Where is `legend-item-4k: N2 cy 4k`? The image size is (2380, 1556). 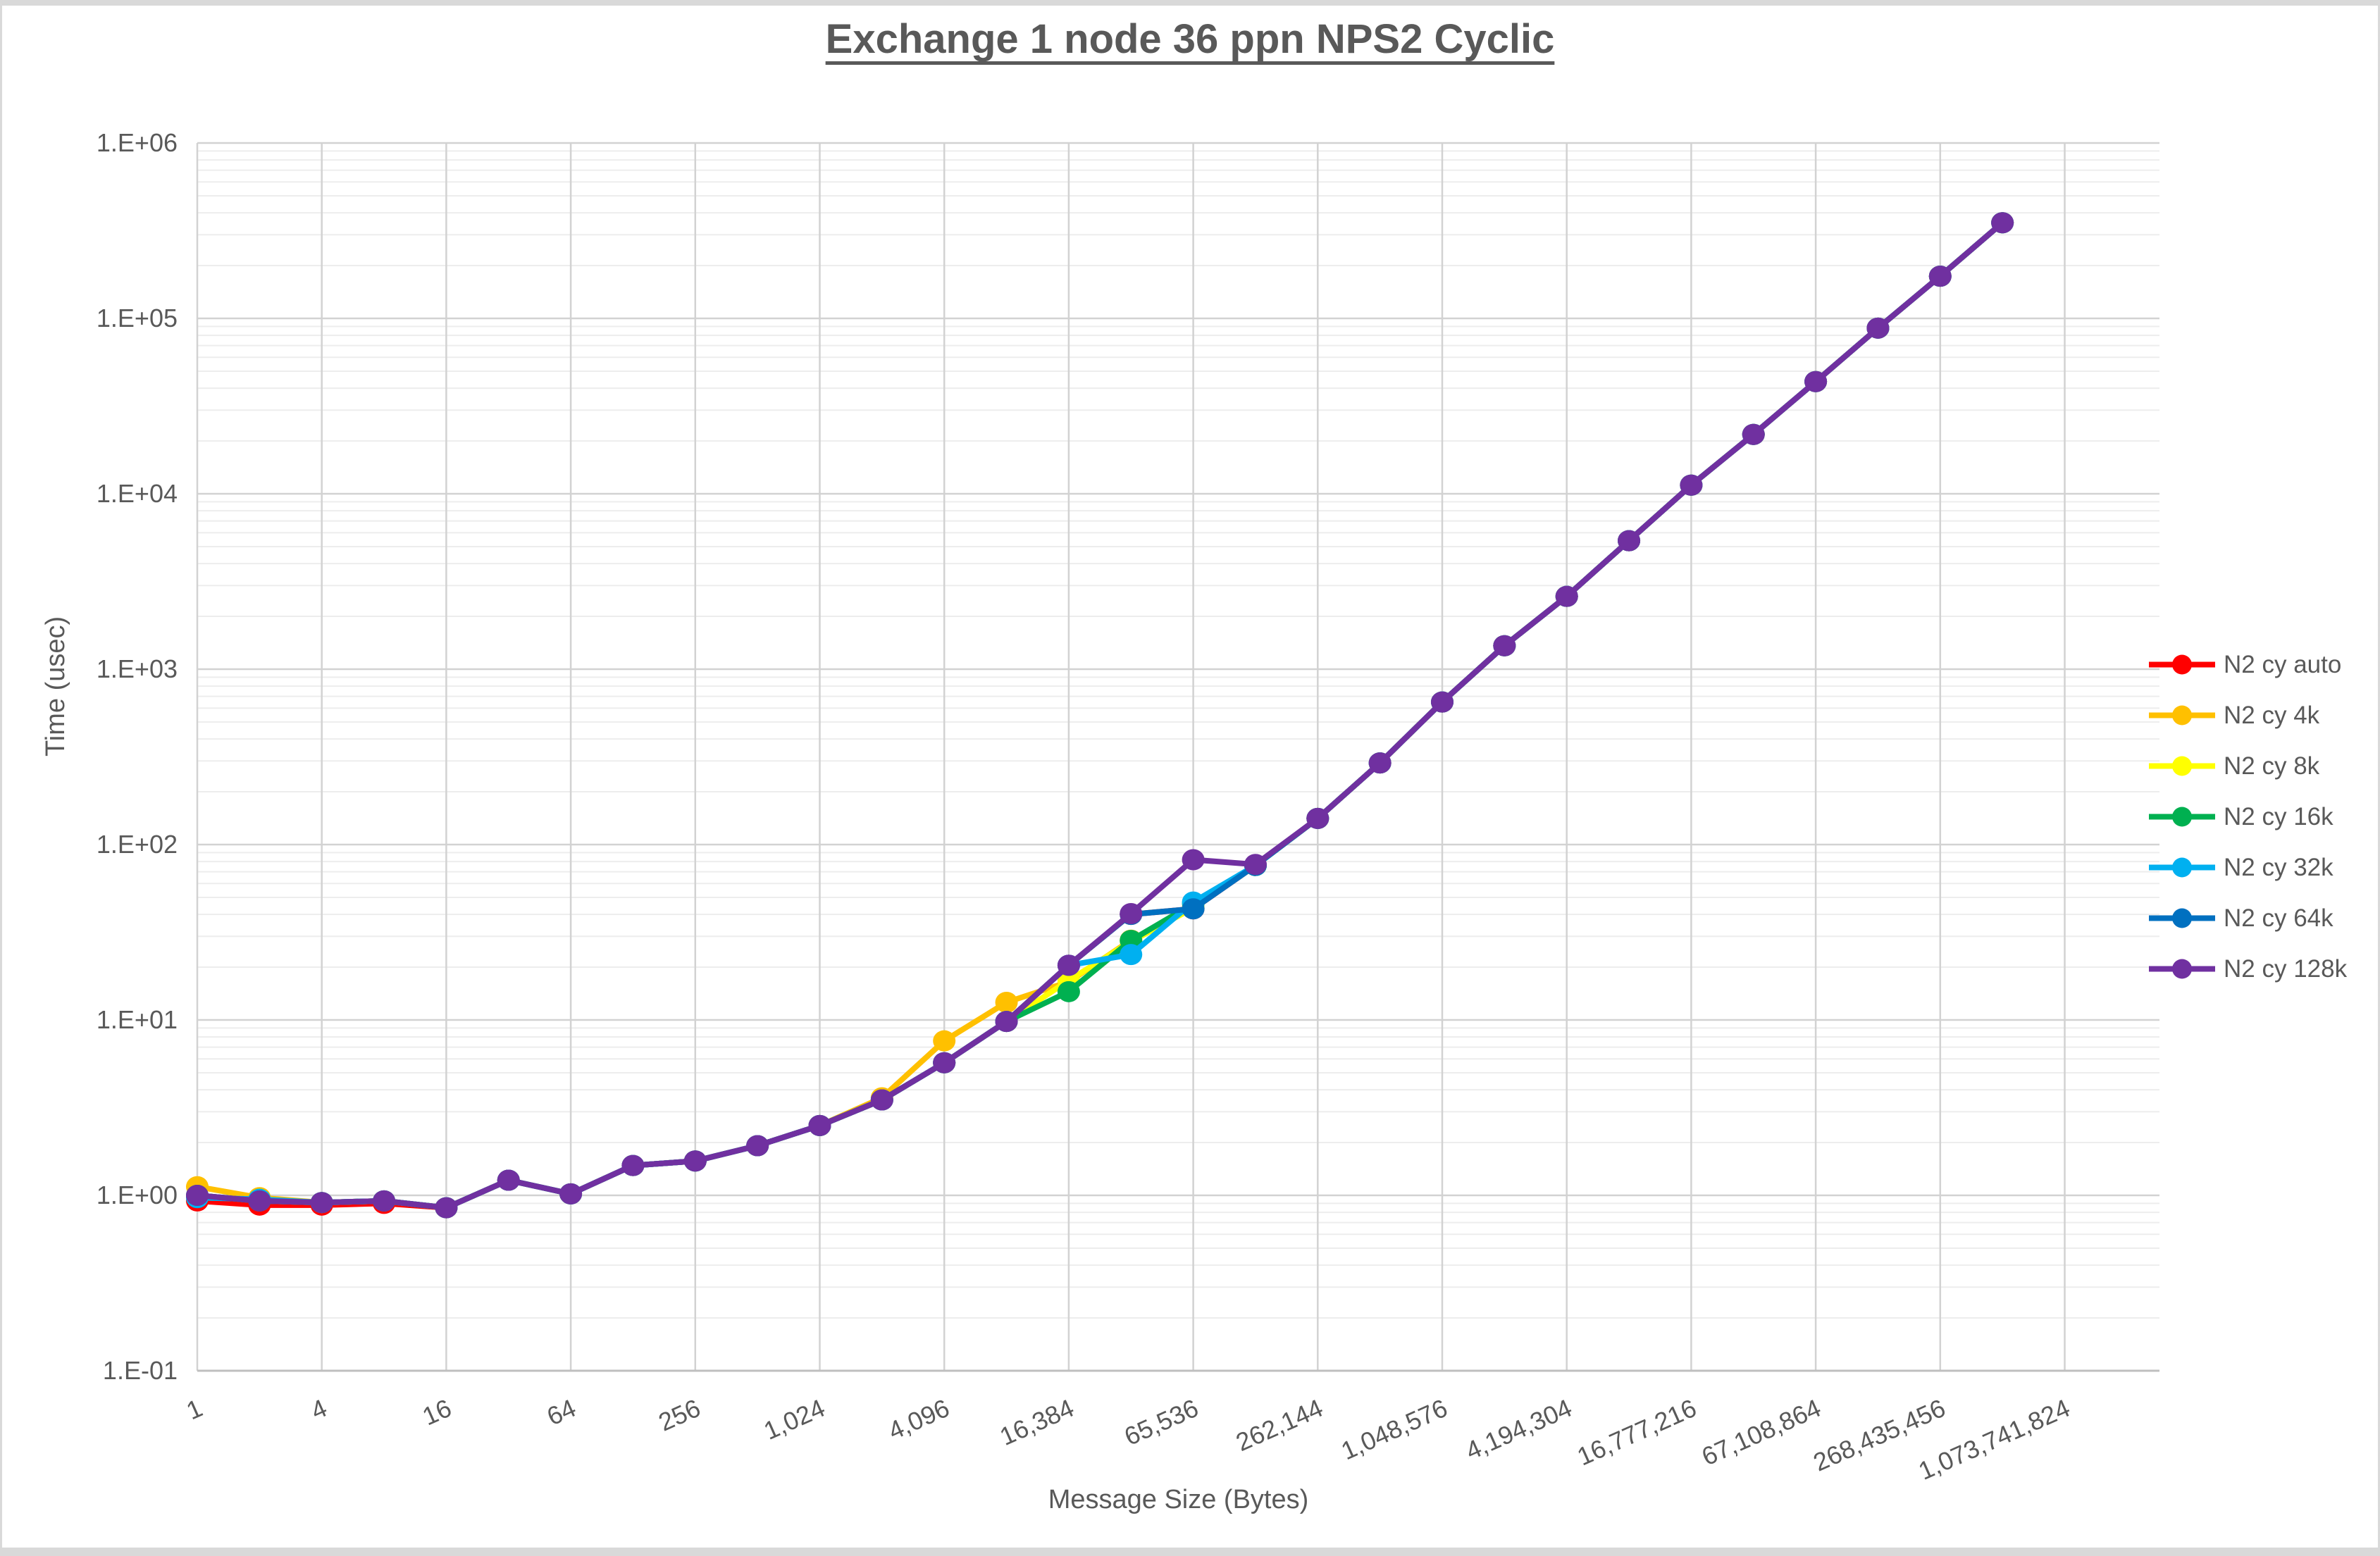 legend-item-4k: N2 cy 4k is located at coordinates (2247, 715).